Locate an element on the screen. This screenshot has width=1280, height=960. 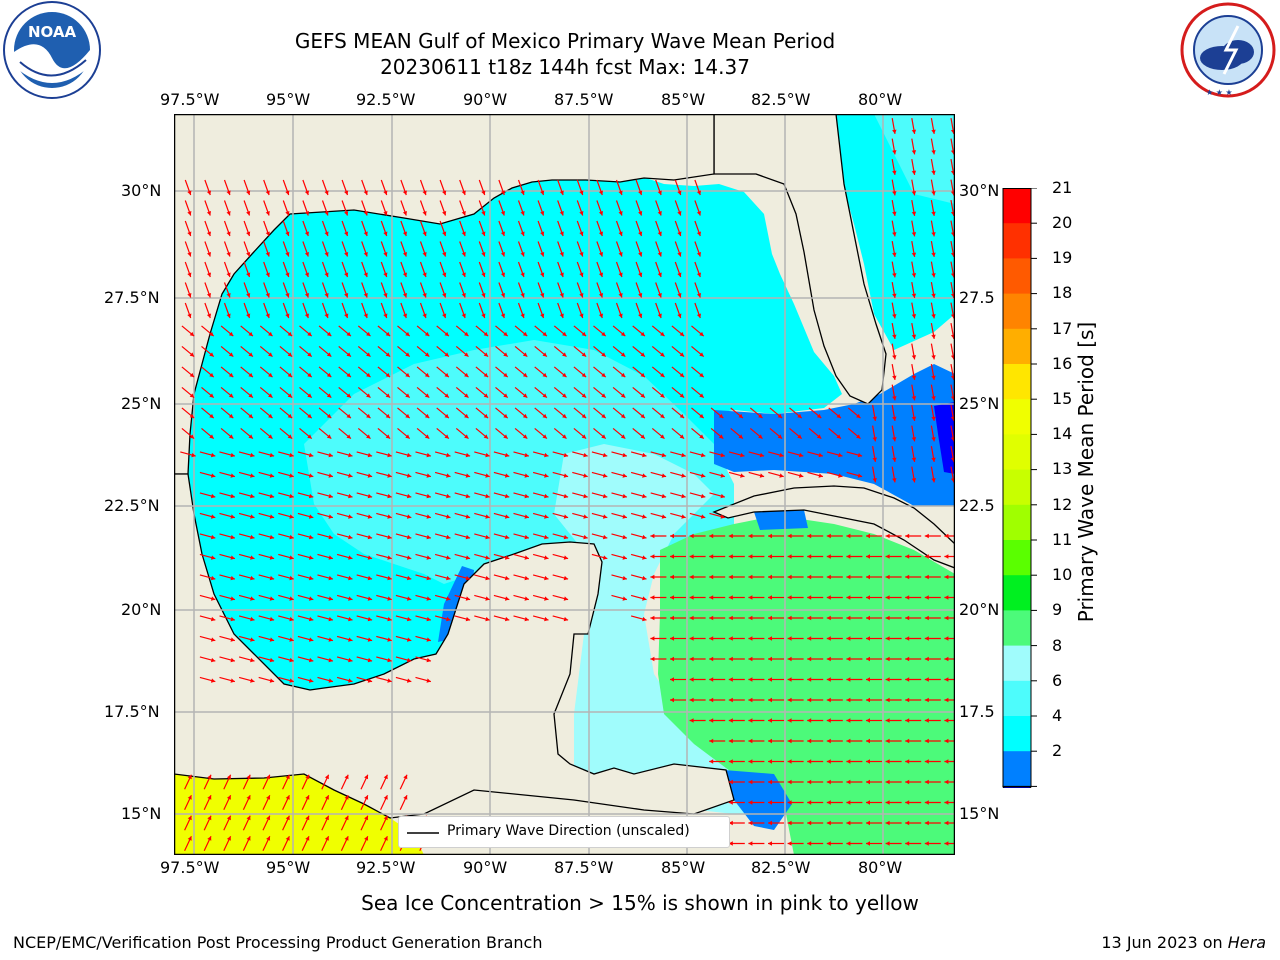
colorbar-graphic is located at coordinates (1019, 501).